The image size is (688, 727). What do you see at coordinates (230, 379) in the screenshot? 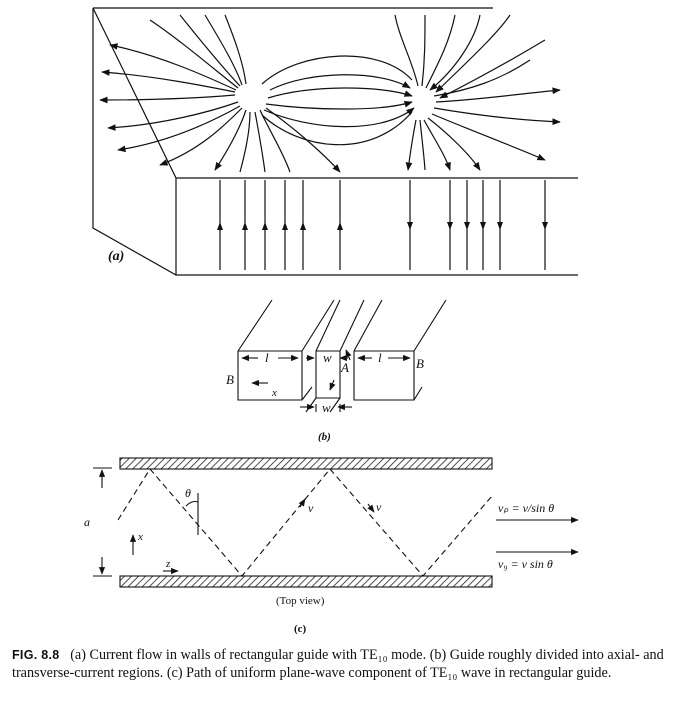
I see `B-left-label: B` at bounding box center [230, 379].